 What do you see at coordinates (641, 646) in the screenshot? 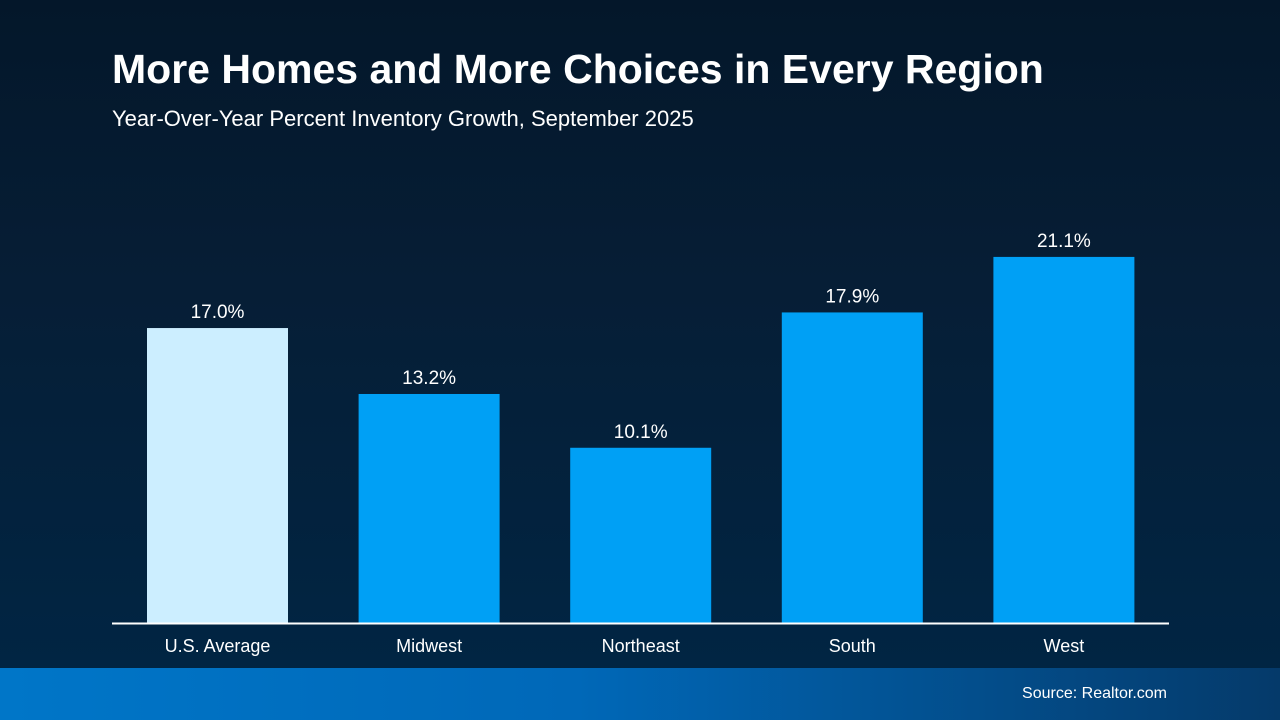
I see `category-label: Northeast` at bounding box center [641, 646].